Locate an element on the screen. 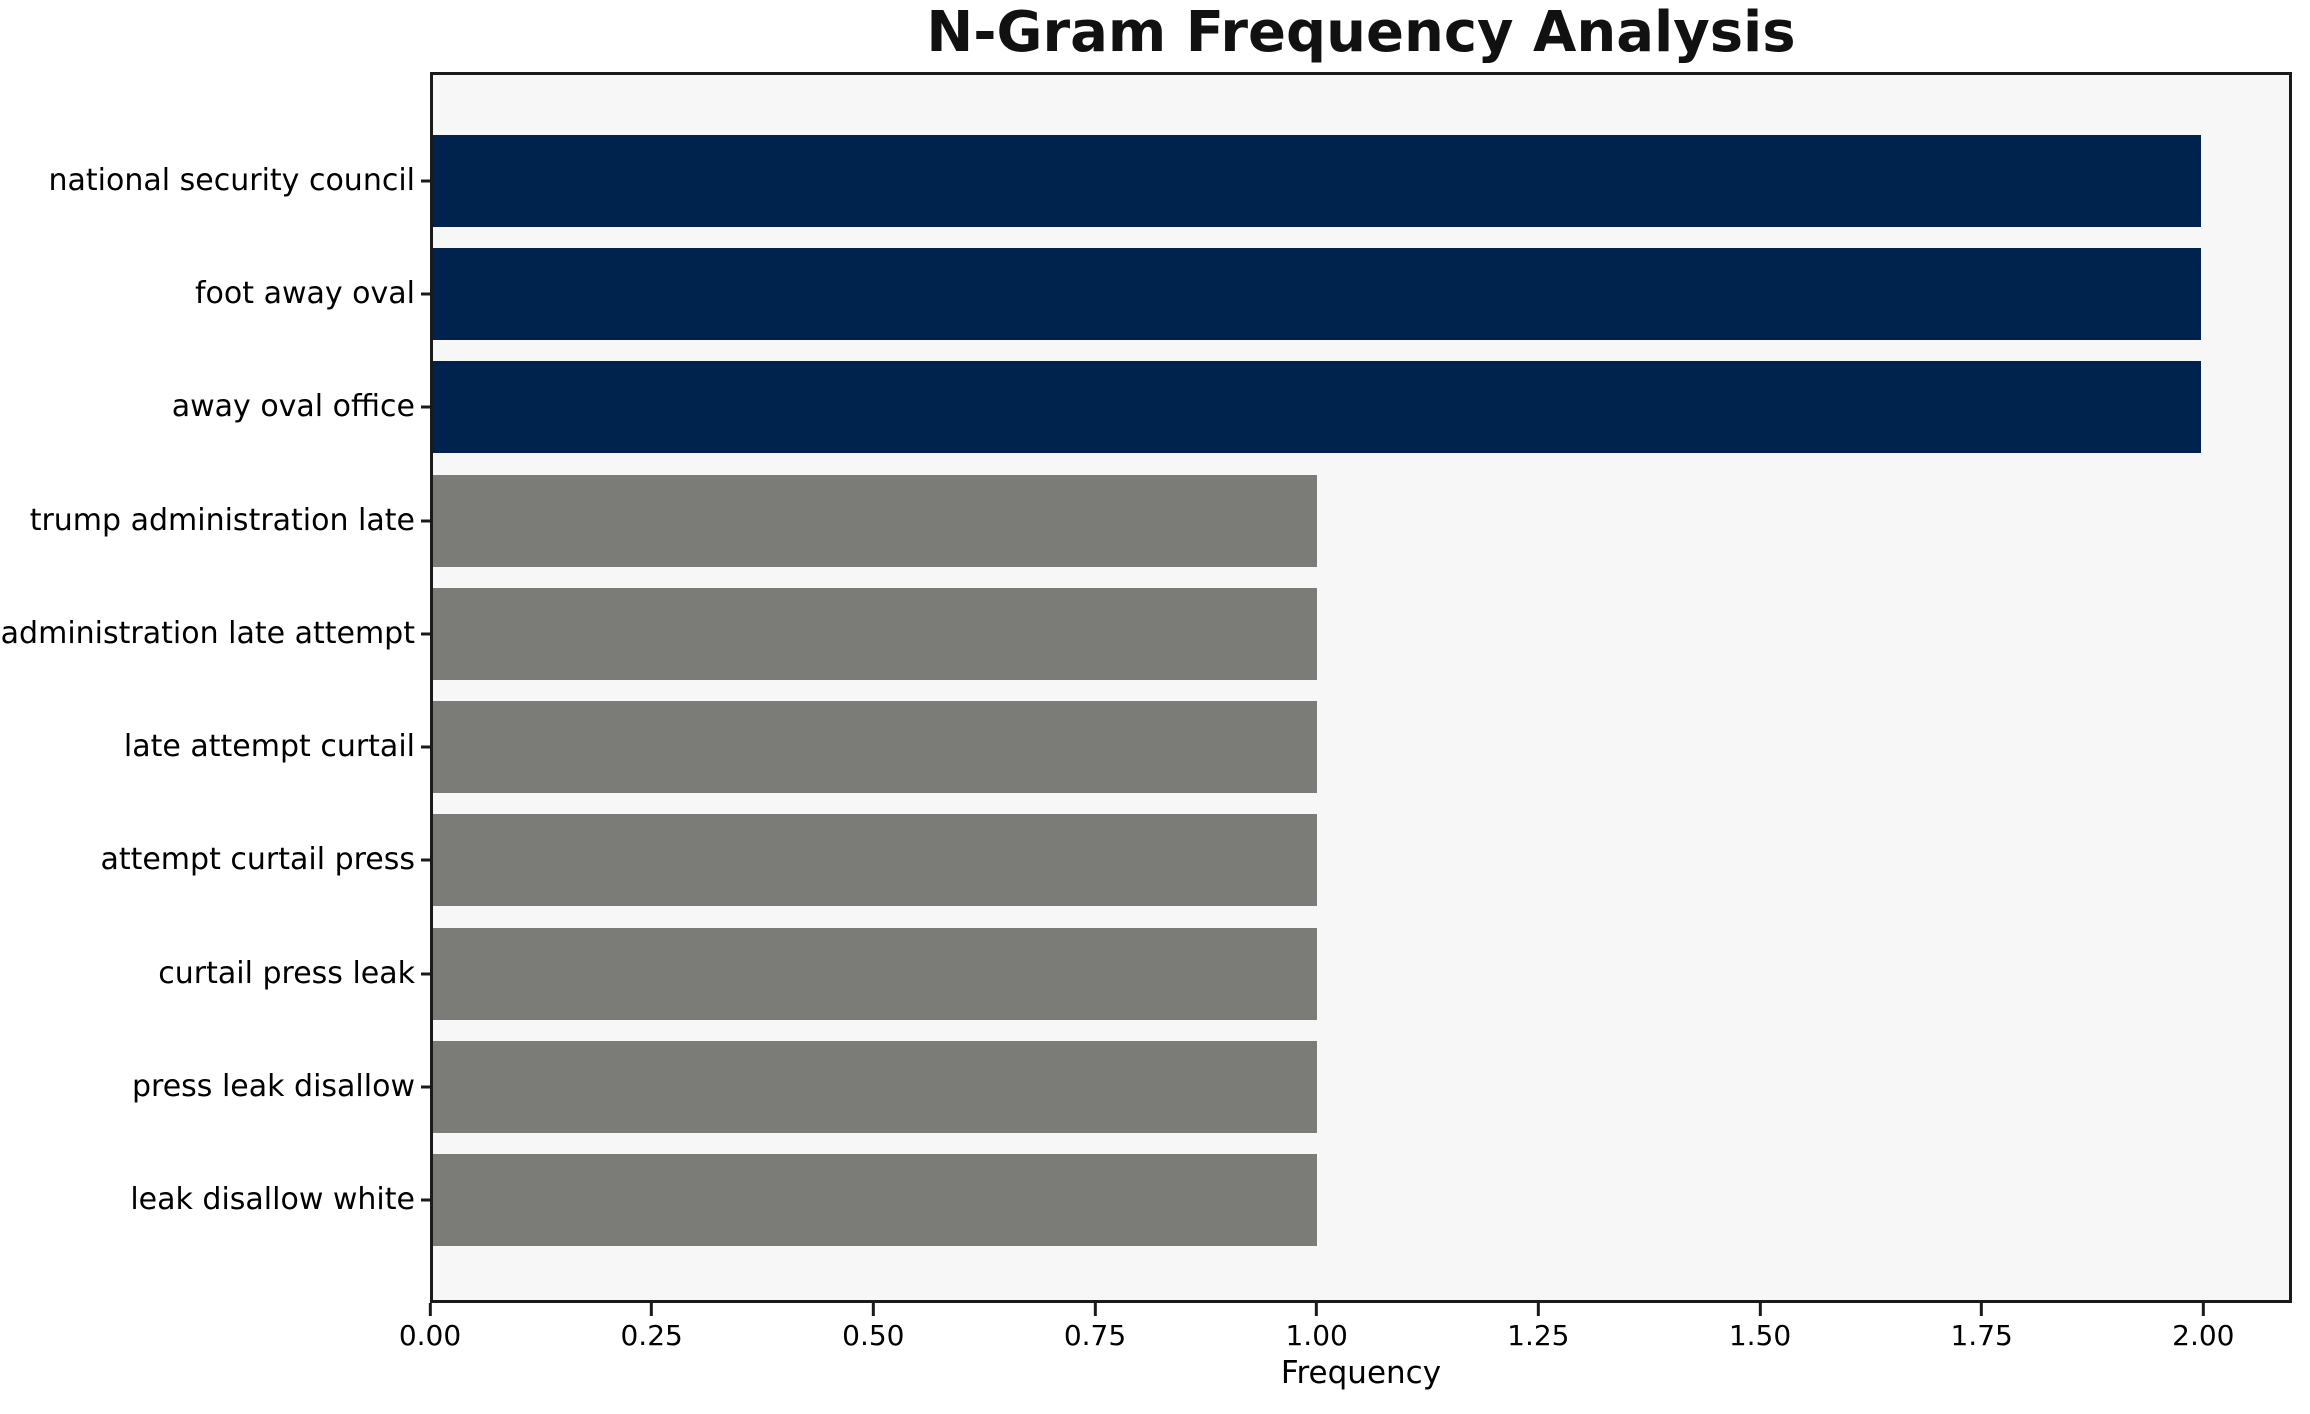 This screenshot has height=1414, width=2310. x-tick: 1.25 is located at coordinates (1538, 1327).